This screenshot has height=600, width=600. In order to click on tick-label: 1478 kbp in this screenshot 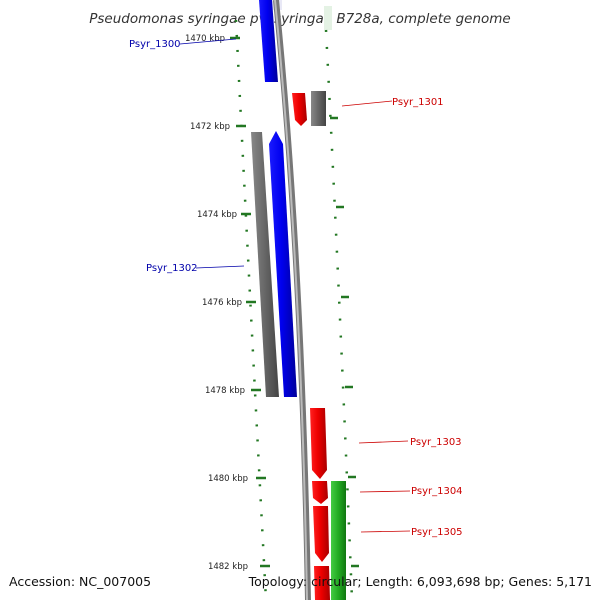, I will do `click(225, 391)`.